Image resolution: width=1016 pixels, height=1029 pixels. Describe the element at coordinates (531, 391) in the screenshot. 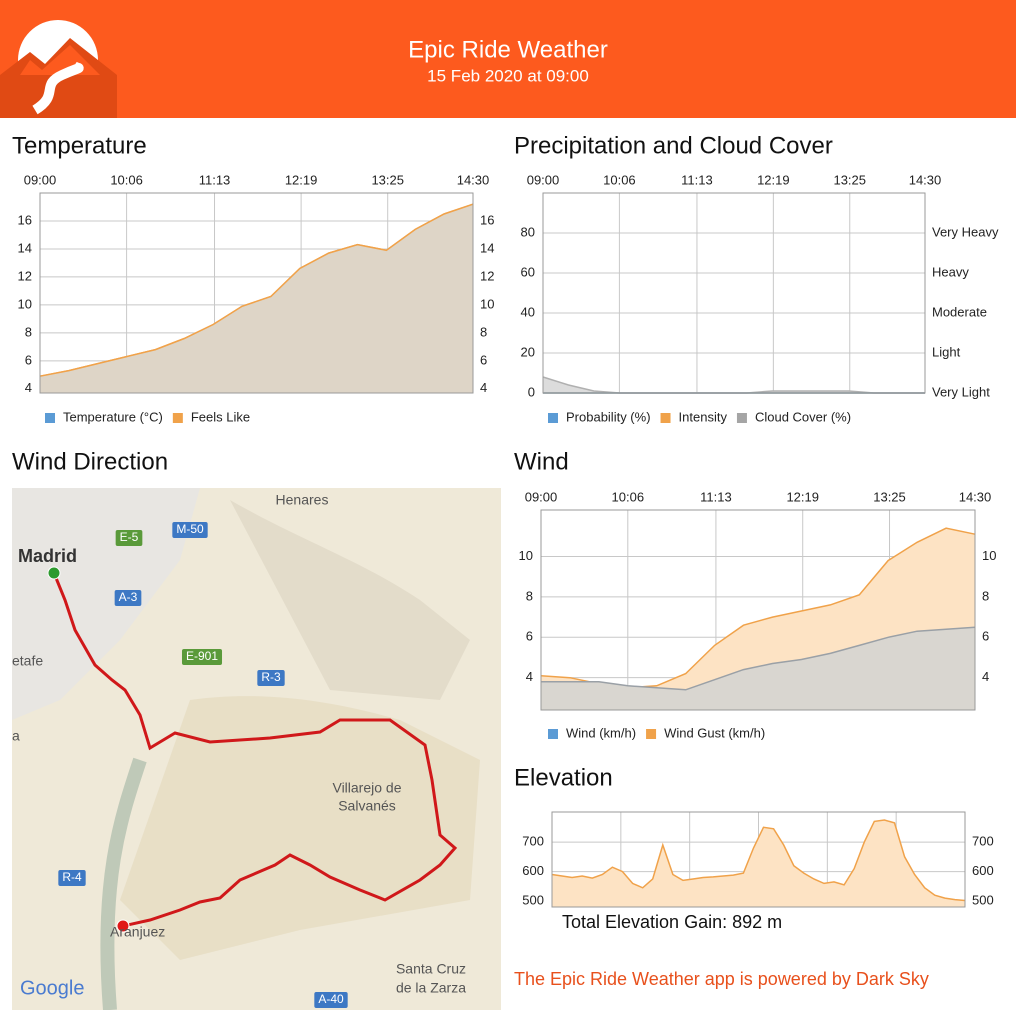

I see `y-tick-label: 0` at that location.